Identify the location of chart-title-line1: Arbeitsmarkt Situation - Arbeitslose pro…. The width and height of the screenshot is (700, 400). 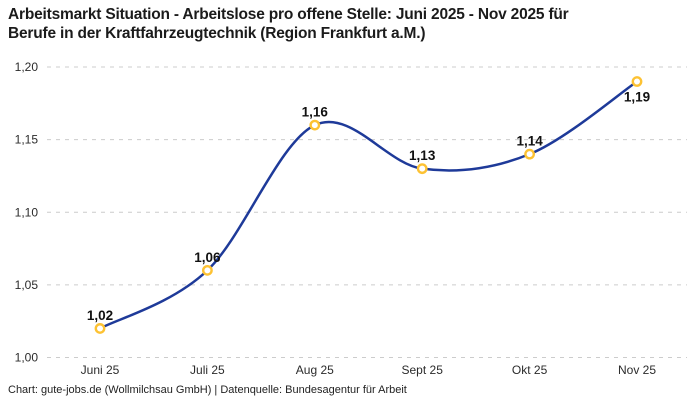
(288, 14).